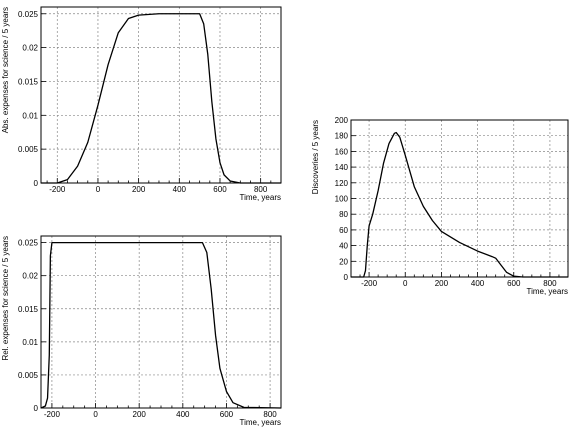 This screenshot has height=430, width=569. I want to click on y-tick-label: 160, so click(342, 151).